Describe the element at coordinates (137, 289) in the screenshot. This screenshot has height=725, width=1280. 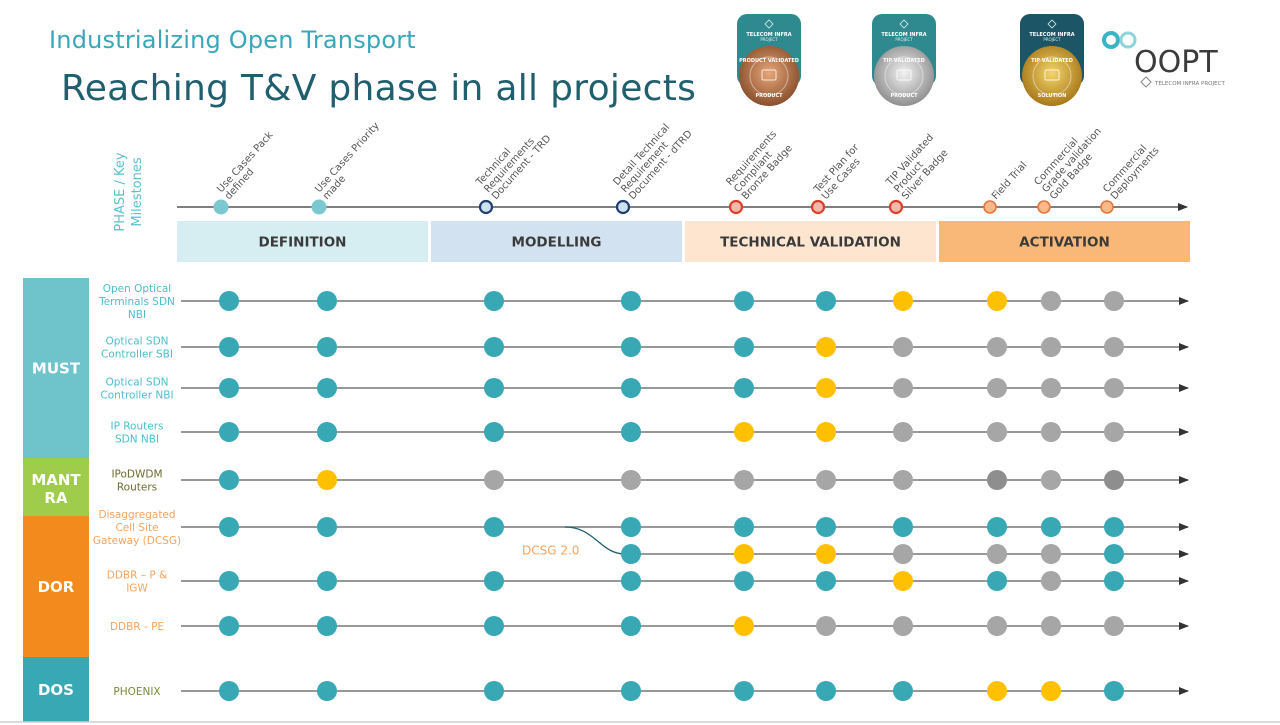
I see `project-label-line: Open Optical` at that location.